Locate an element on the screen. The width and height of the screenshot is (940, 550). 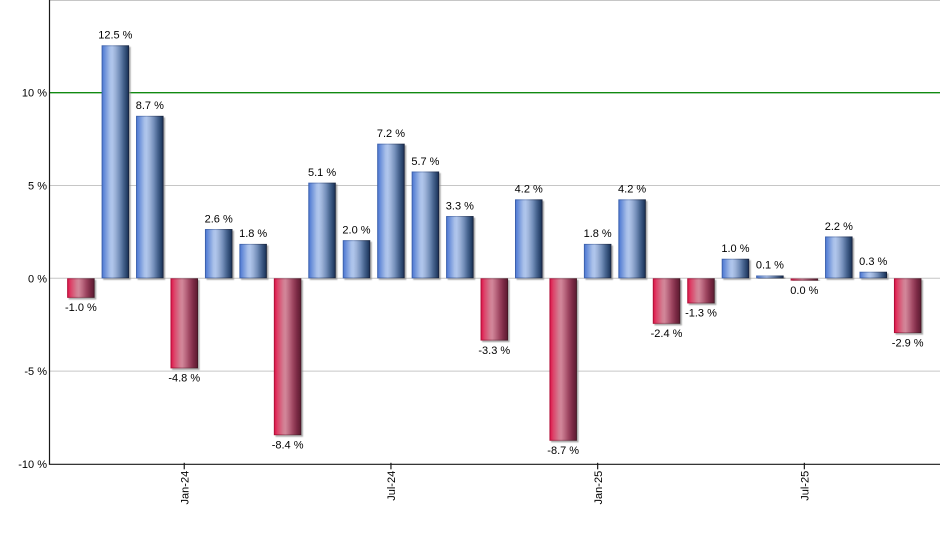
svg-text: -8.7 % is located at coordinates (563, 451).